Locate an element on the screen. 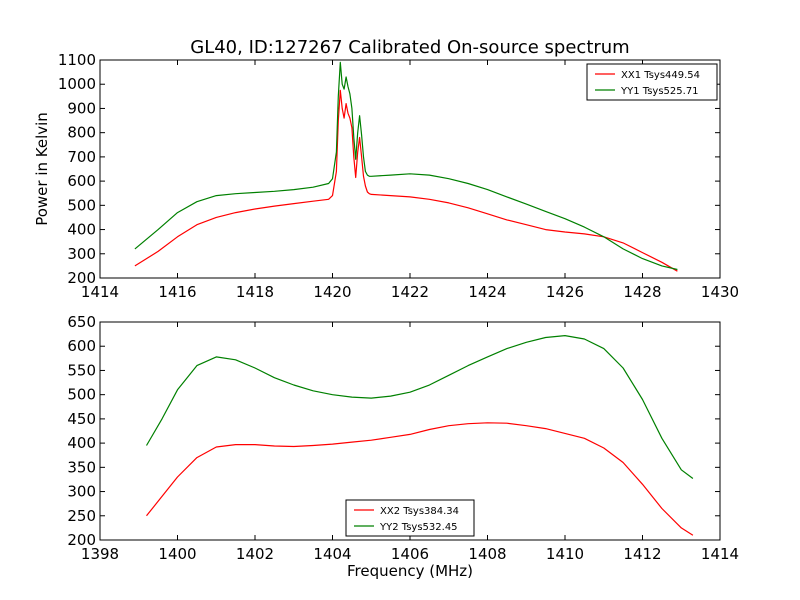  legend: XX2 Tsys384.34 YY2 Tsys532.45 is located at coordinates (410, 518).